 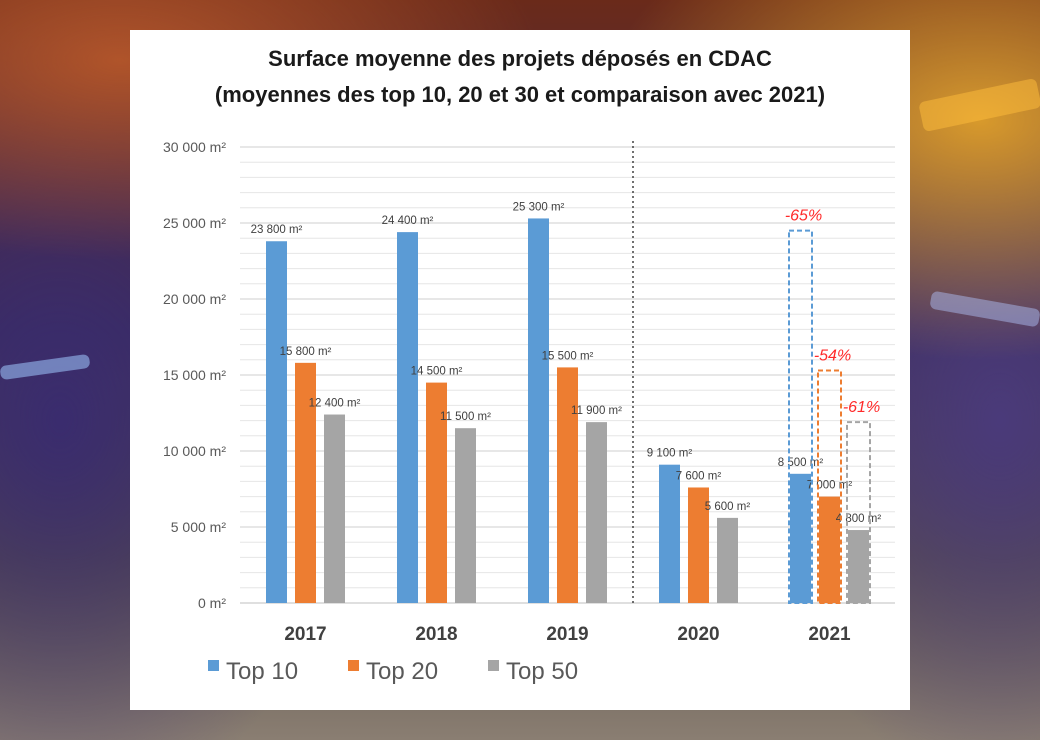 I want to click on category-label: 2020, so click(x=698, y=634).